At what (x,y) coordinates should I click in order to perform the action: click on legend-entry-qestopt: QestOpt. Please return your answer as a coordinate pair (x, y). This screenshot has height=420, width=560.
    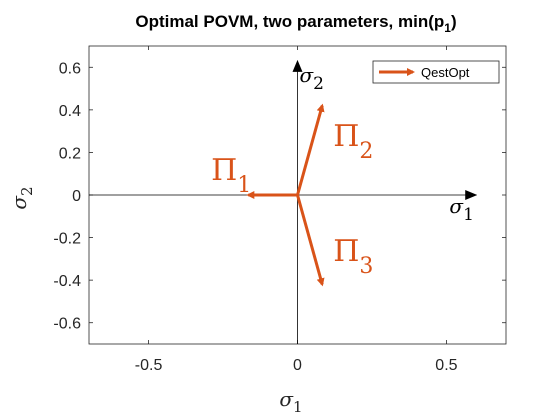
    Looking at the image, I should click on (445, 72).